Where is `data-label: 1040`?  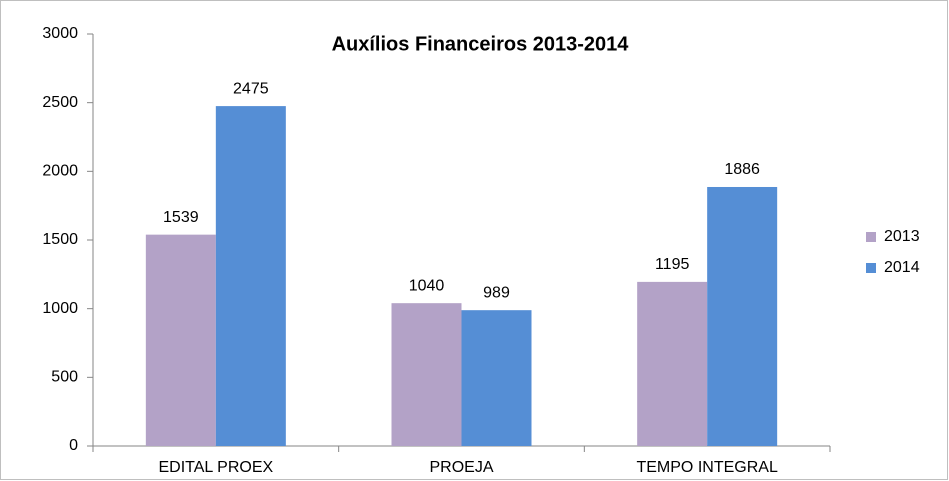
data-label: 1040 is located at coordinates (427, 285).